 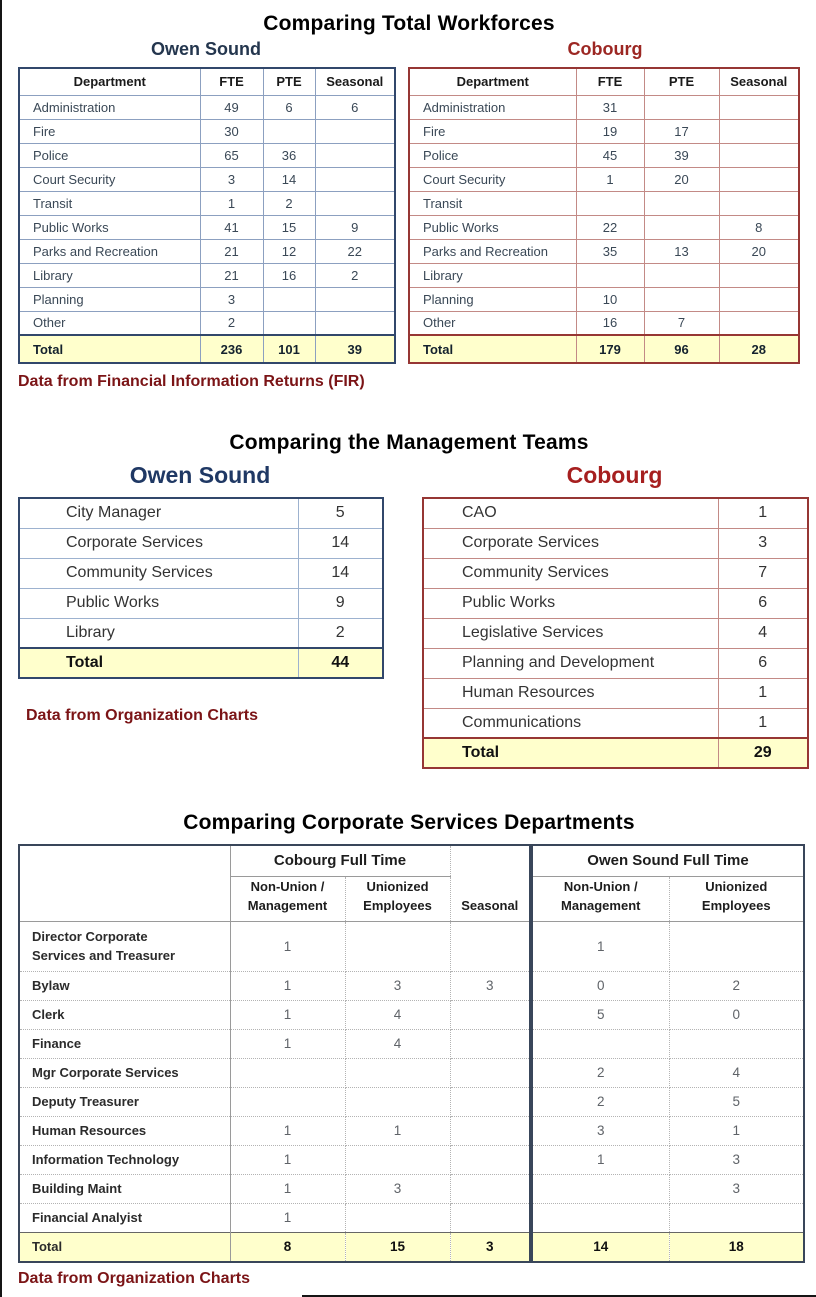 What do you see at coordinates (397, 898) in the screenshot?
I see `column-header: Unionized Employees` at bounding box center [397, 898].